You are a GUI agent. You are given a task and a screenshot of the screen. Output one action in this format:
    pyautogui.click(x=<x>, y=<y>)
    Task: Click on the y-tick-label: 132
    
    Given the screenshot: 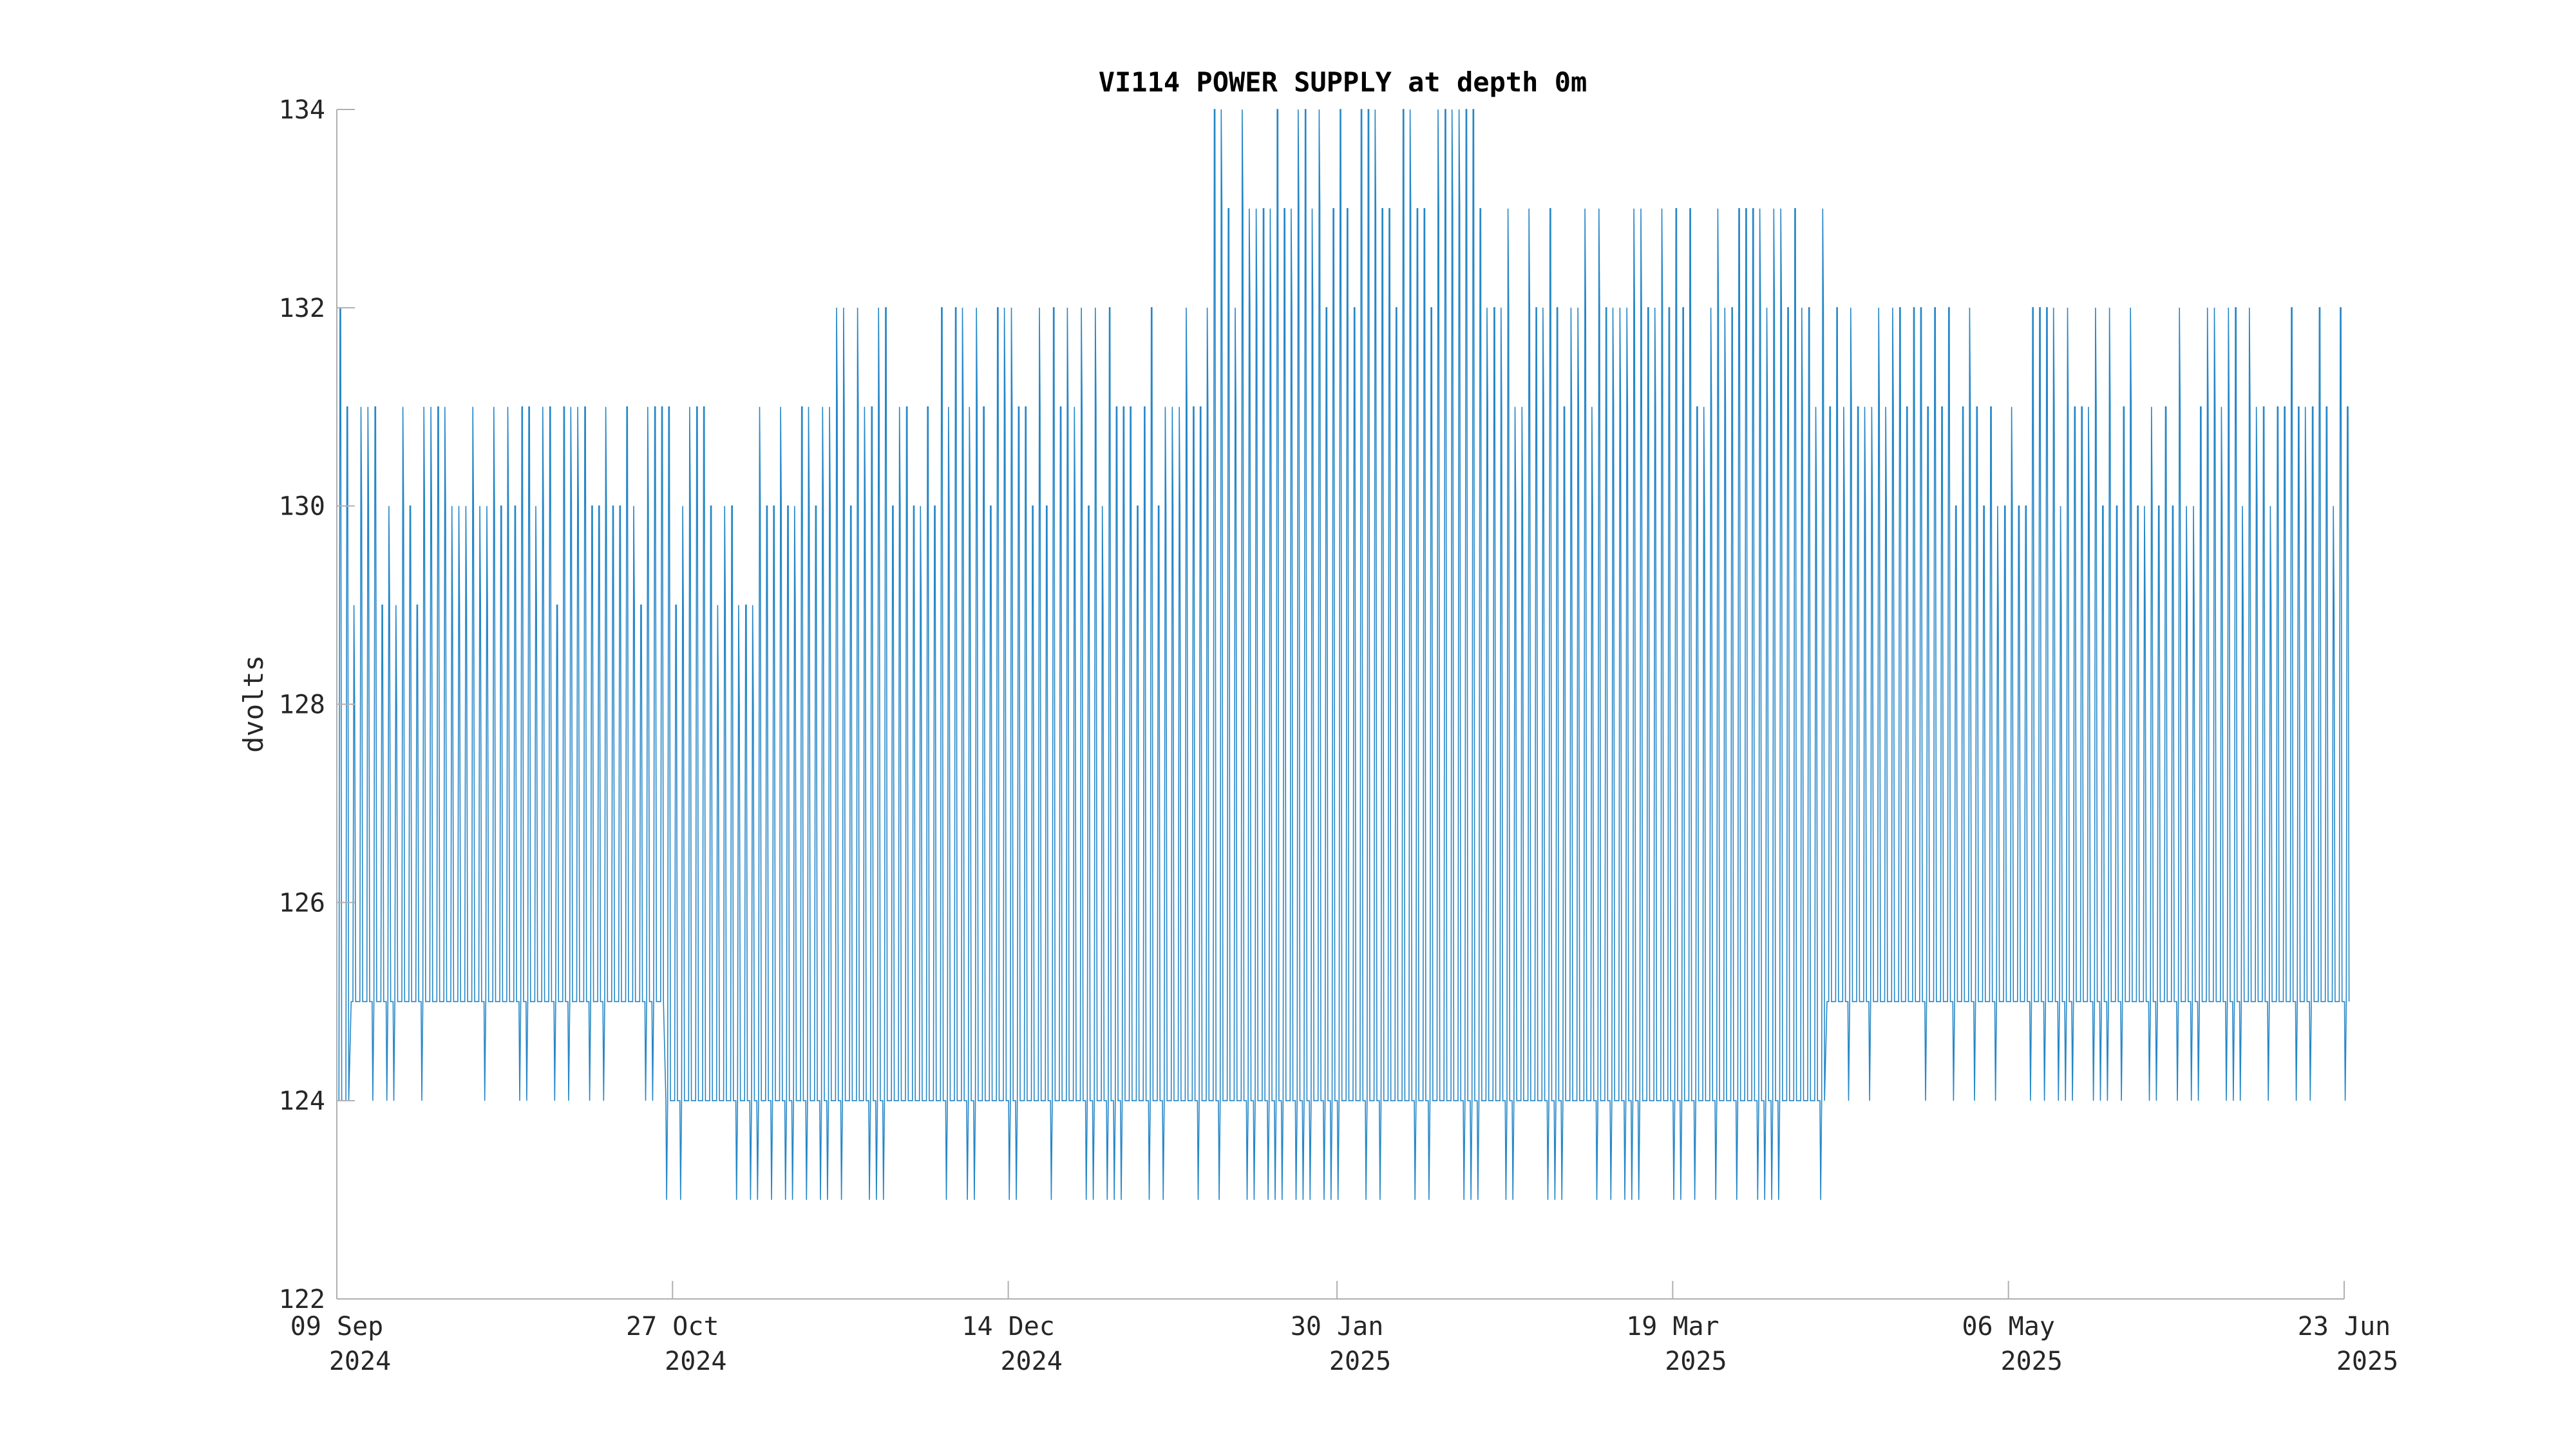 What is the action you would take?
    pyautogui.click(x=302, y=309)
    